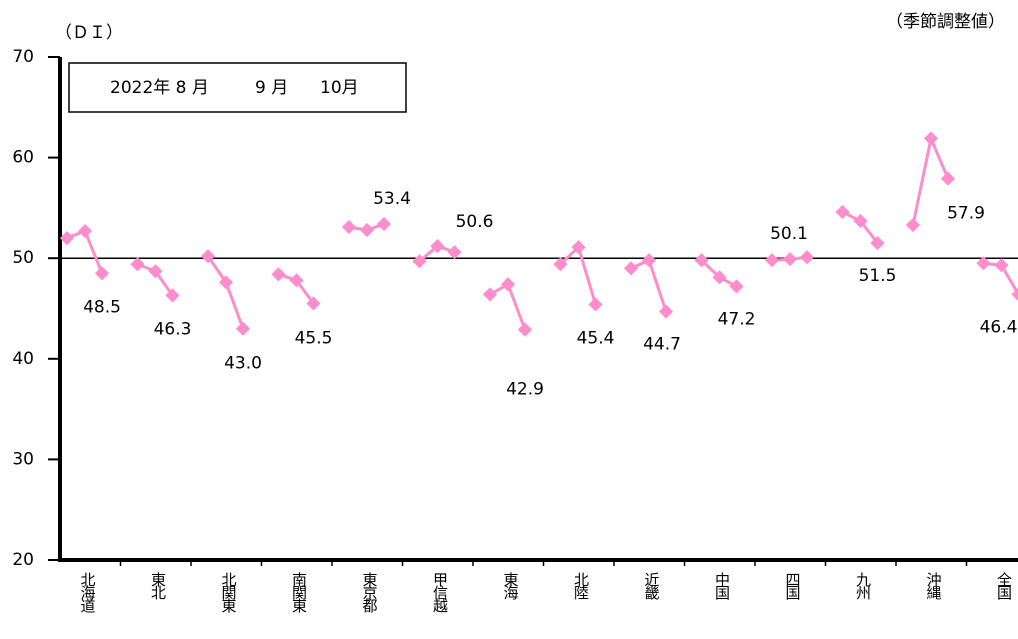 The image size is (1018, 639). What do you see at coordinates (737, 319) in the screenshot?
I see `data-label: 47.2` at bounding box center [737, 319].